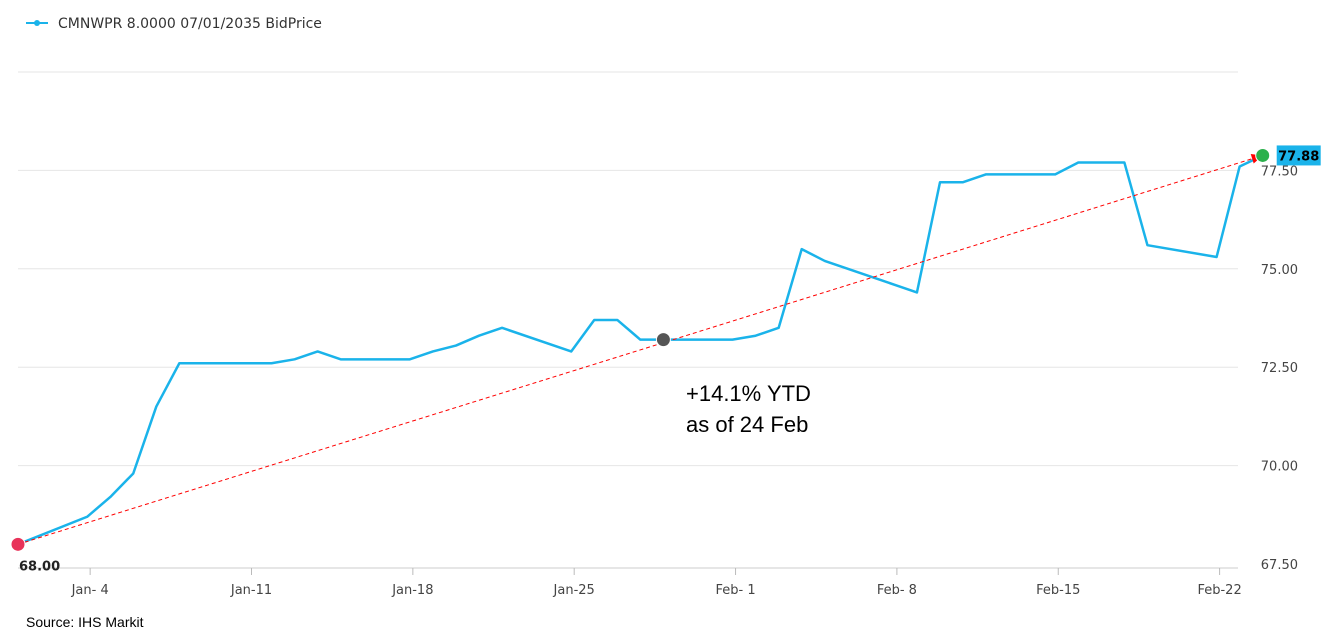 The width and height of the screenshot is (1326, 642). I want to click on last-value-label: 77.88, so click(1298, 156).